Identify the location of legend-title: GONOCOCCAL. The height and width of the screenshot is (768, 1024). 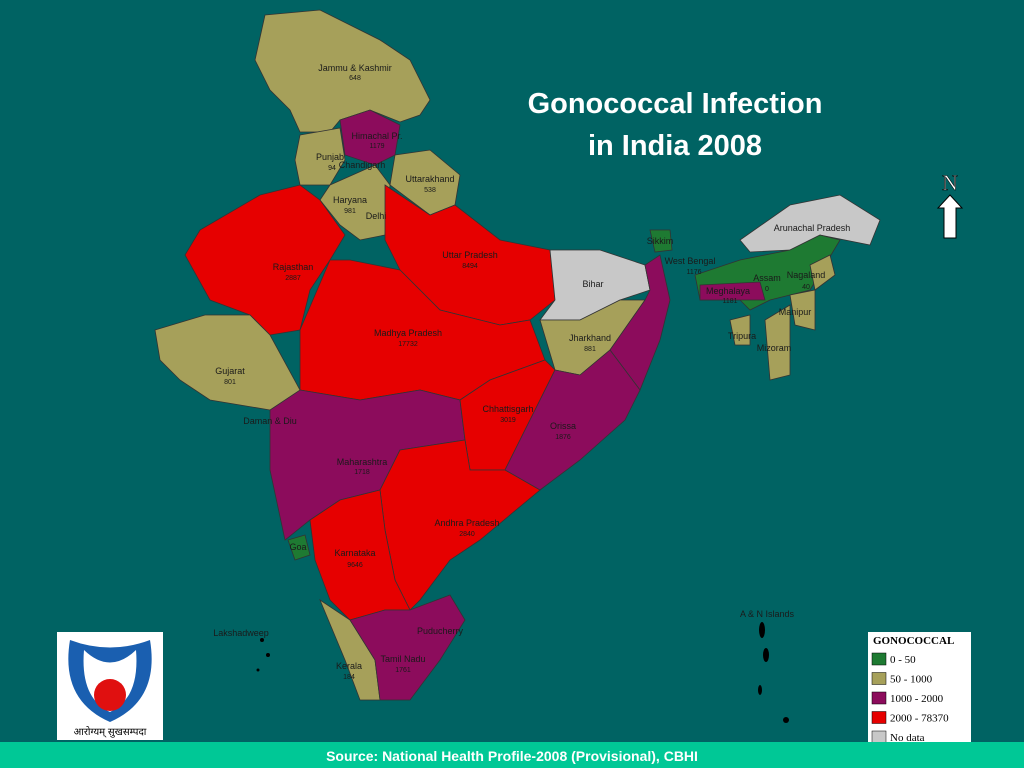
(913, 641).